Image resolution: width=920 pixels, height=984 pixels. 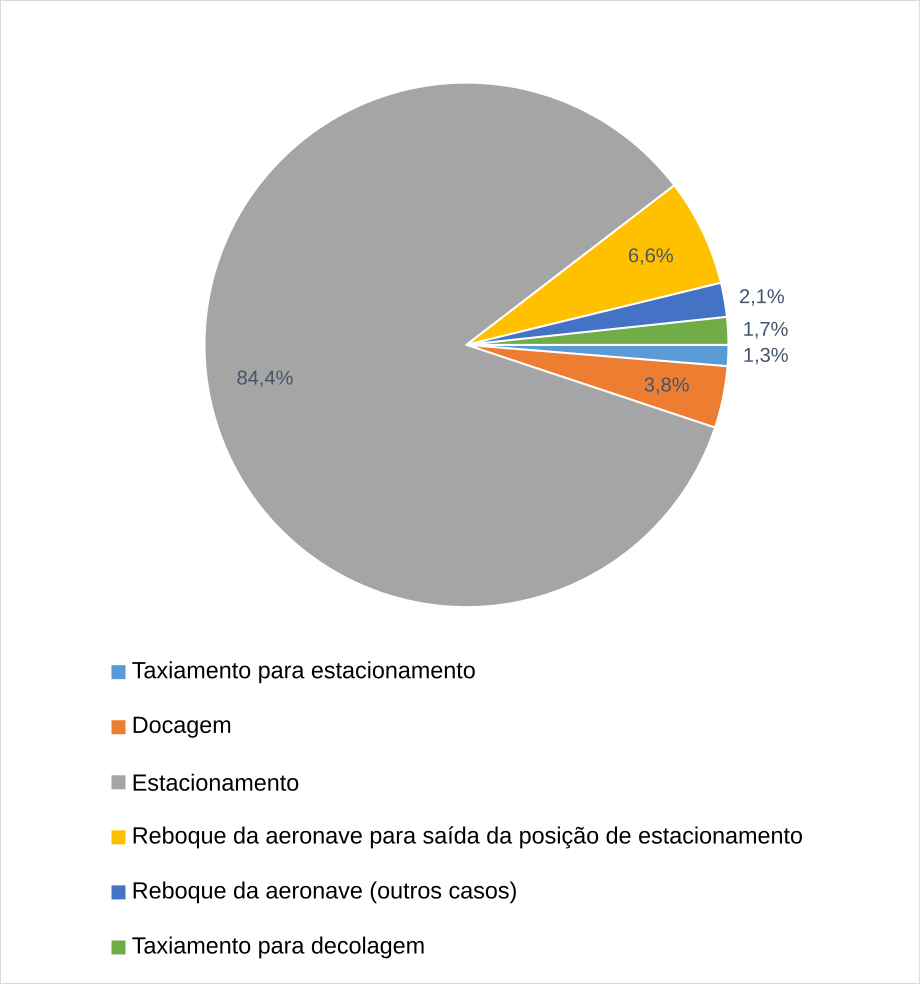 I want to click on data-label: 3,8%, so click(x=666, y=385).